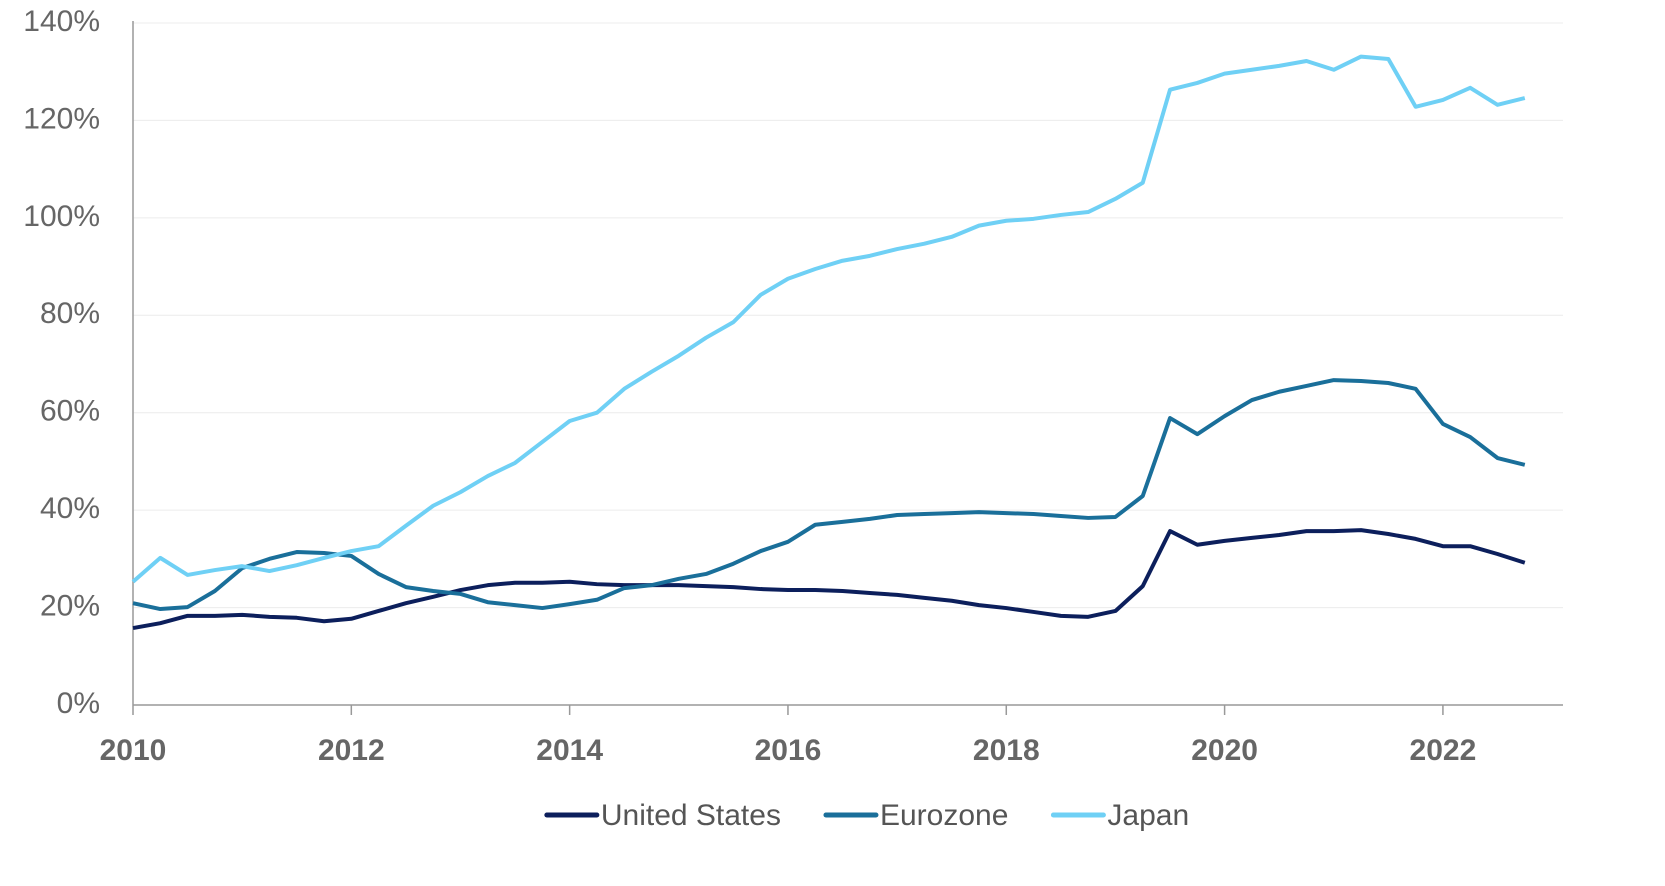 The height and width of the screenshot is (886, 1665). I want to click on y-tick-label: 120%, so click(61, 118).